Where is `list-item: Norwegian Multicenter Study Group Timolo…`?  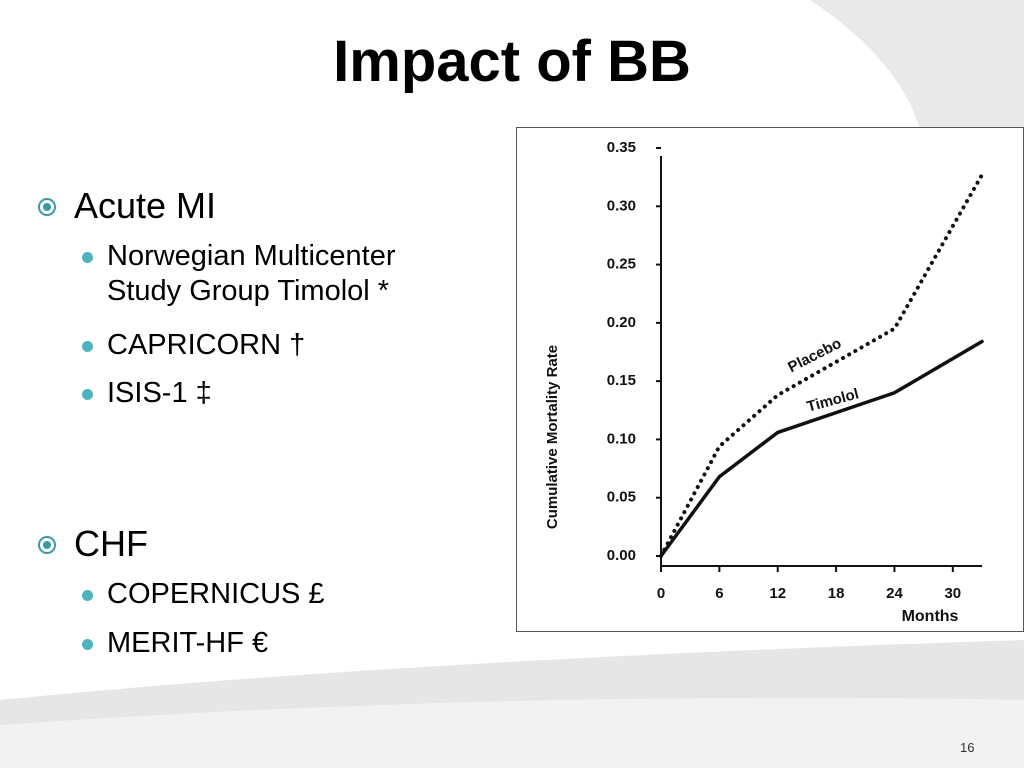 list-item: Norwegian Multicenter Study Group Timolo… is located at coordinates (251, 273).